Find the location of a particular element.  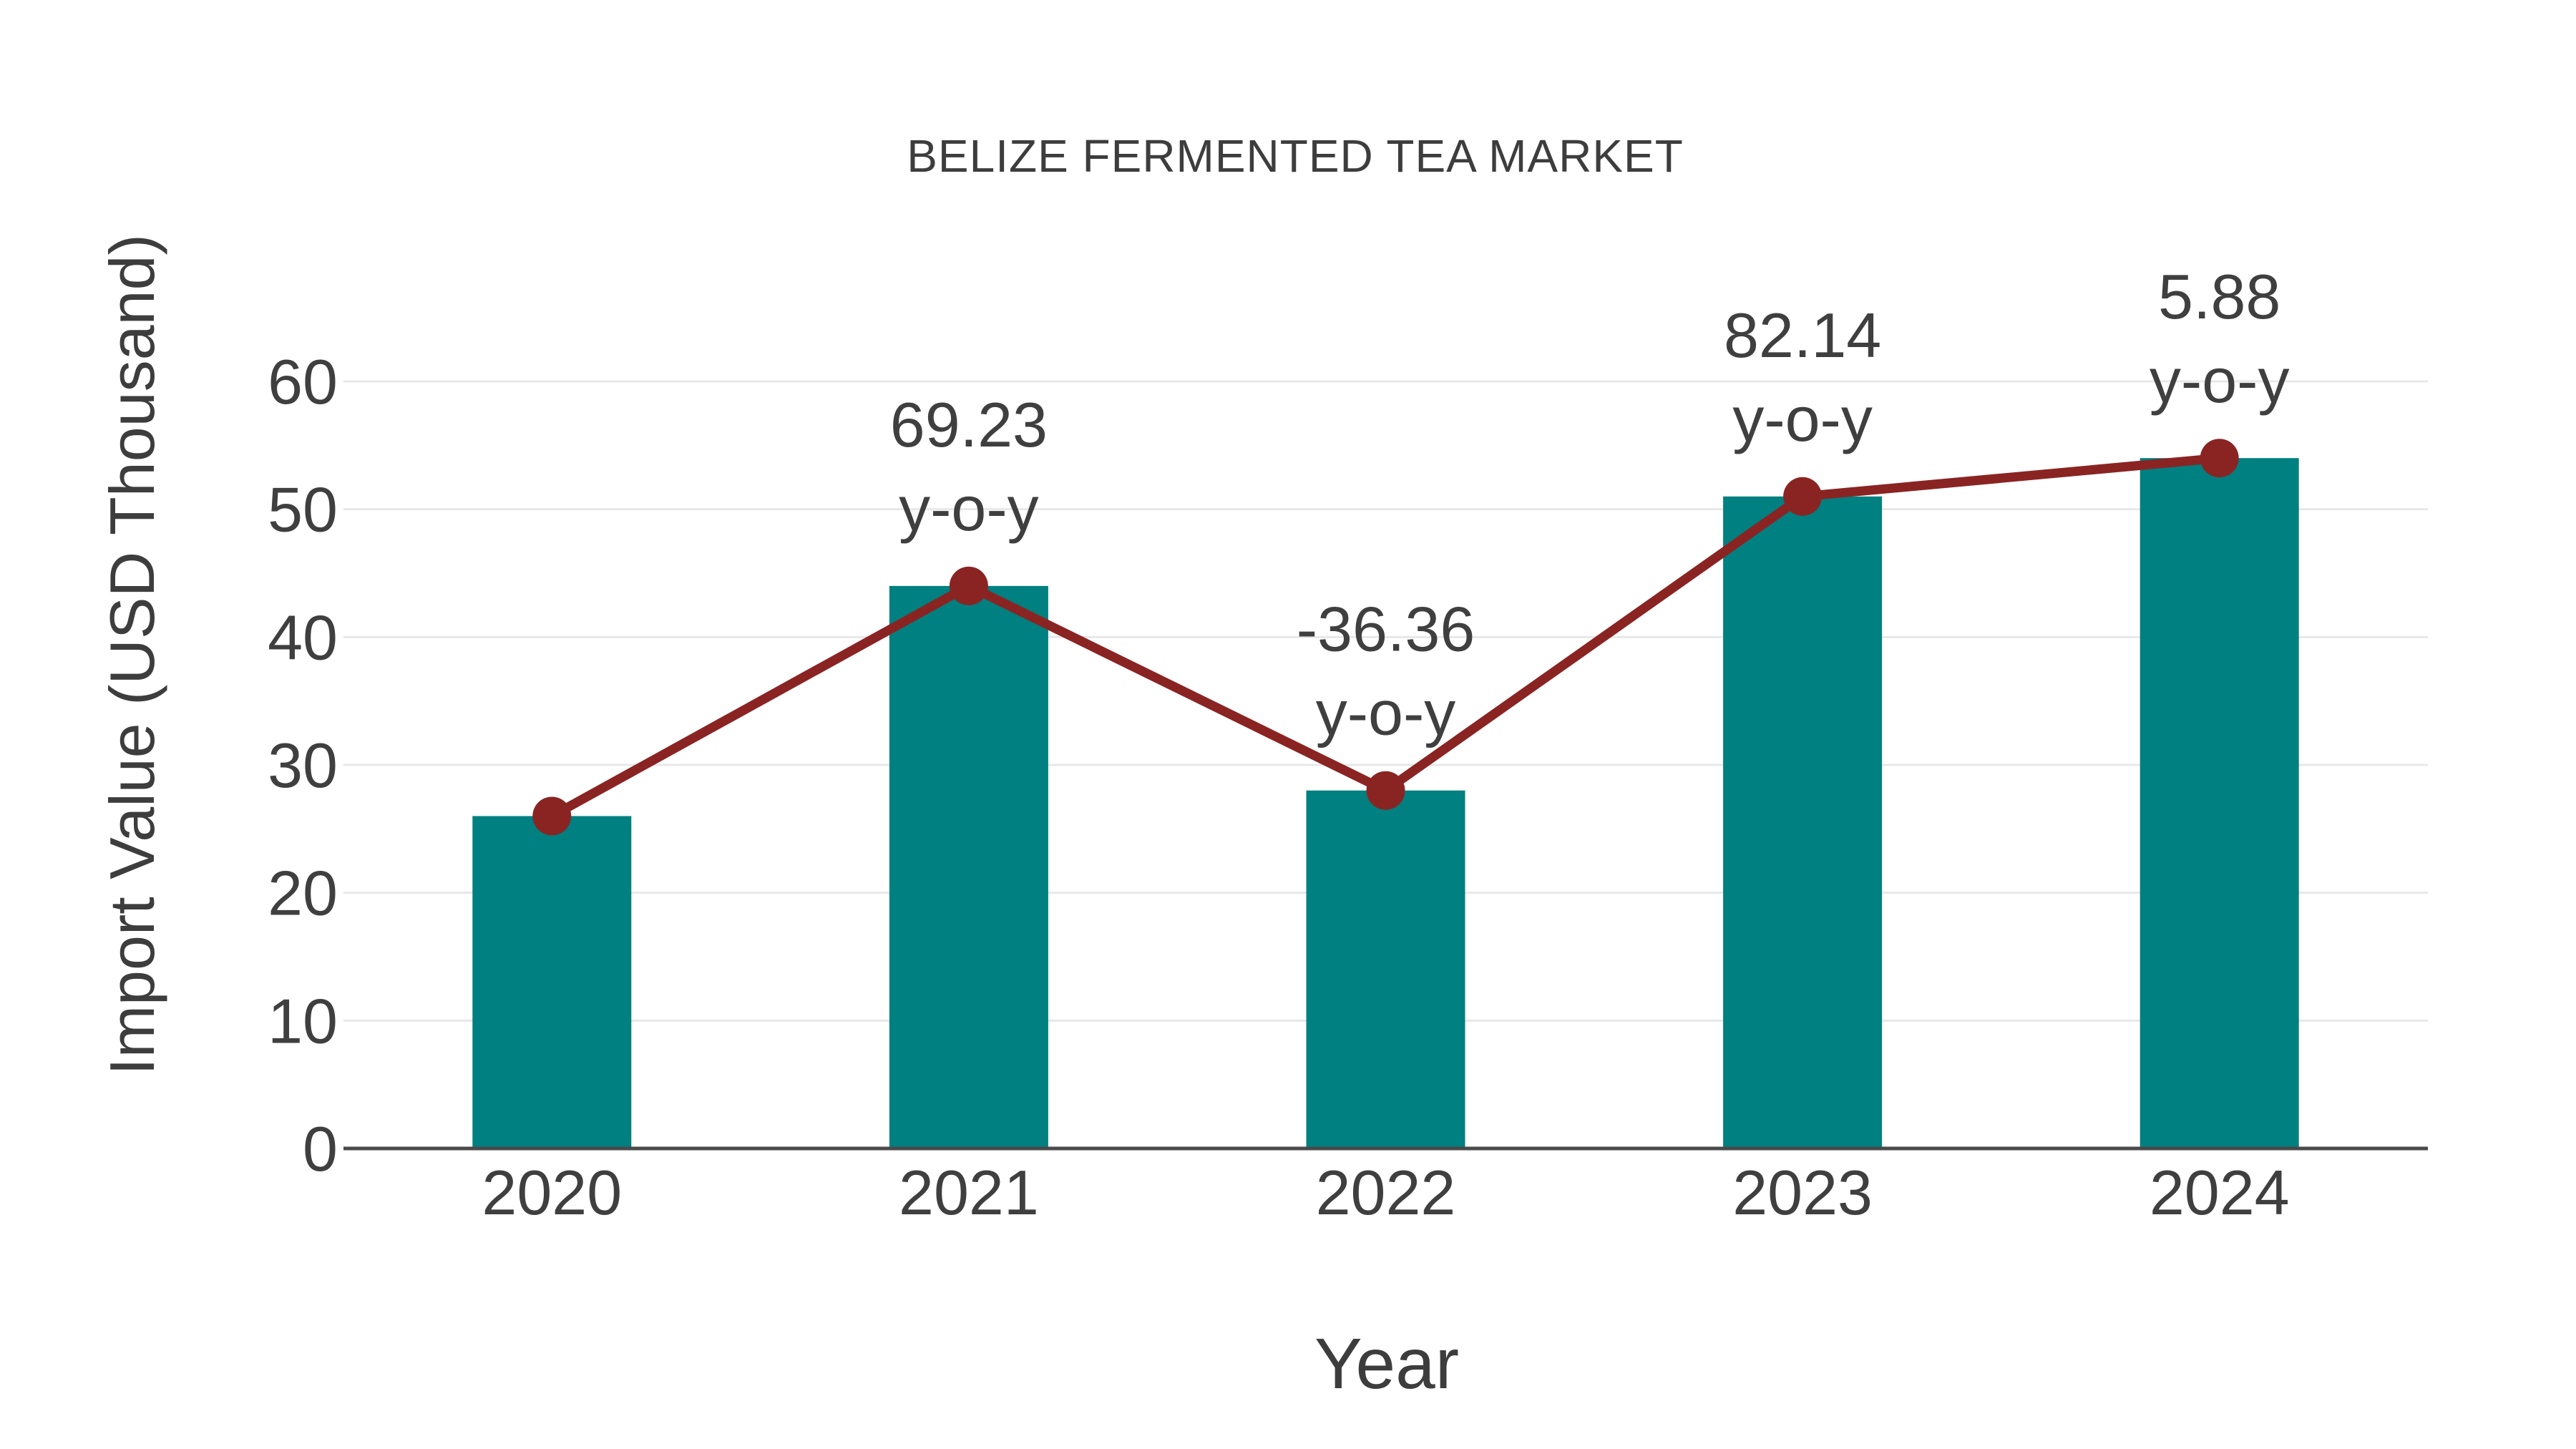

data-point-2020 is located at coordinates (552, 816).